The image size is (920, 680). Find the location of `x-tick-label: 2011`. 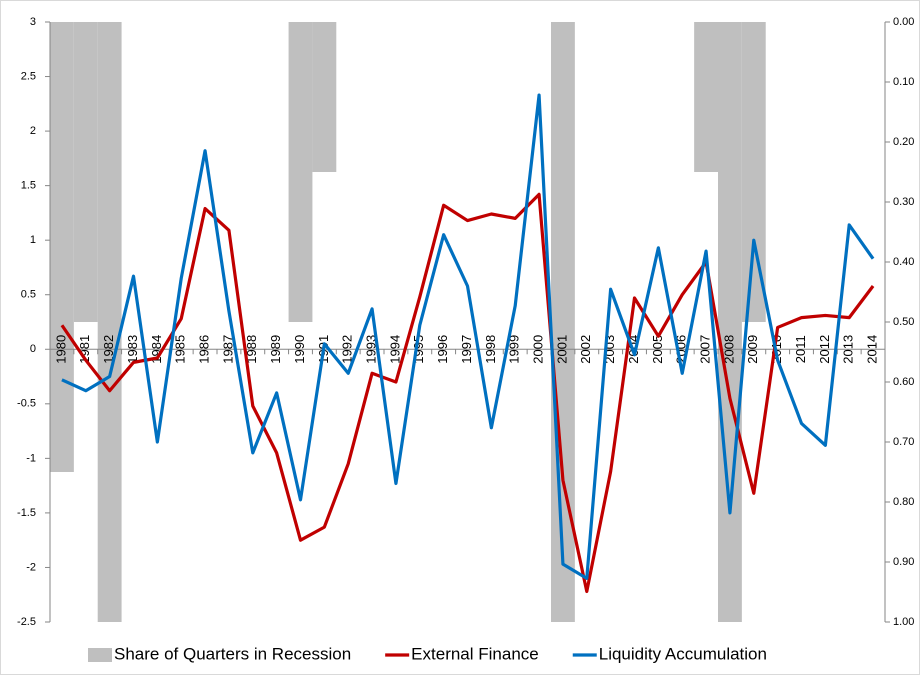

x-tick-label: 2011 is located at coordinates (800, 349).